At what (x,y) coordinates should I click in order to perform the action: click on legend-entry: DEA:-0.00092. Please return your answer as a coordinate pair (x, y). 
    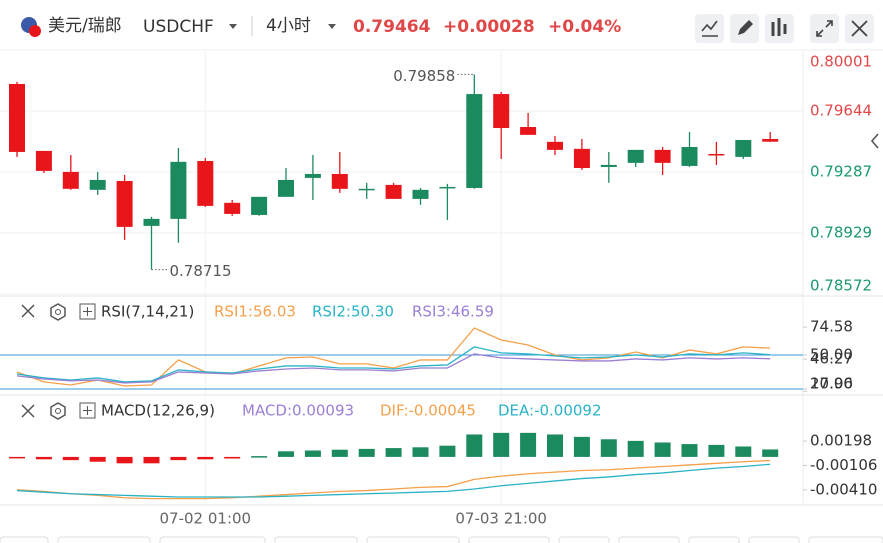
    Looking at the image, I should click on (550, 411).